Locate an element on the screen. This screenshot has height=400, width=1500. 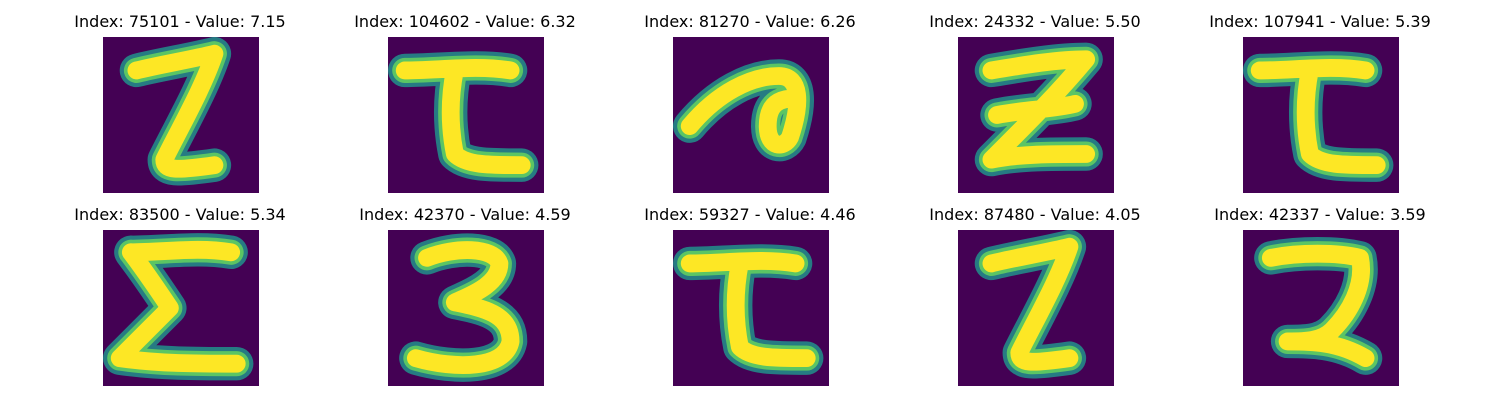
panel-title: Index: 107941 - Value: 5.39 is located at coordinates (1320, 21).